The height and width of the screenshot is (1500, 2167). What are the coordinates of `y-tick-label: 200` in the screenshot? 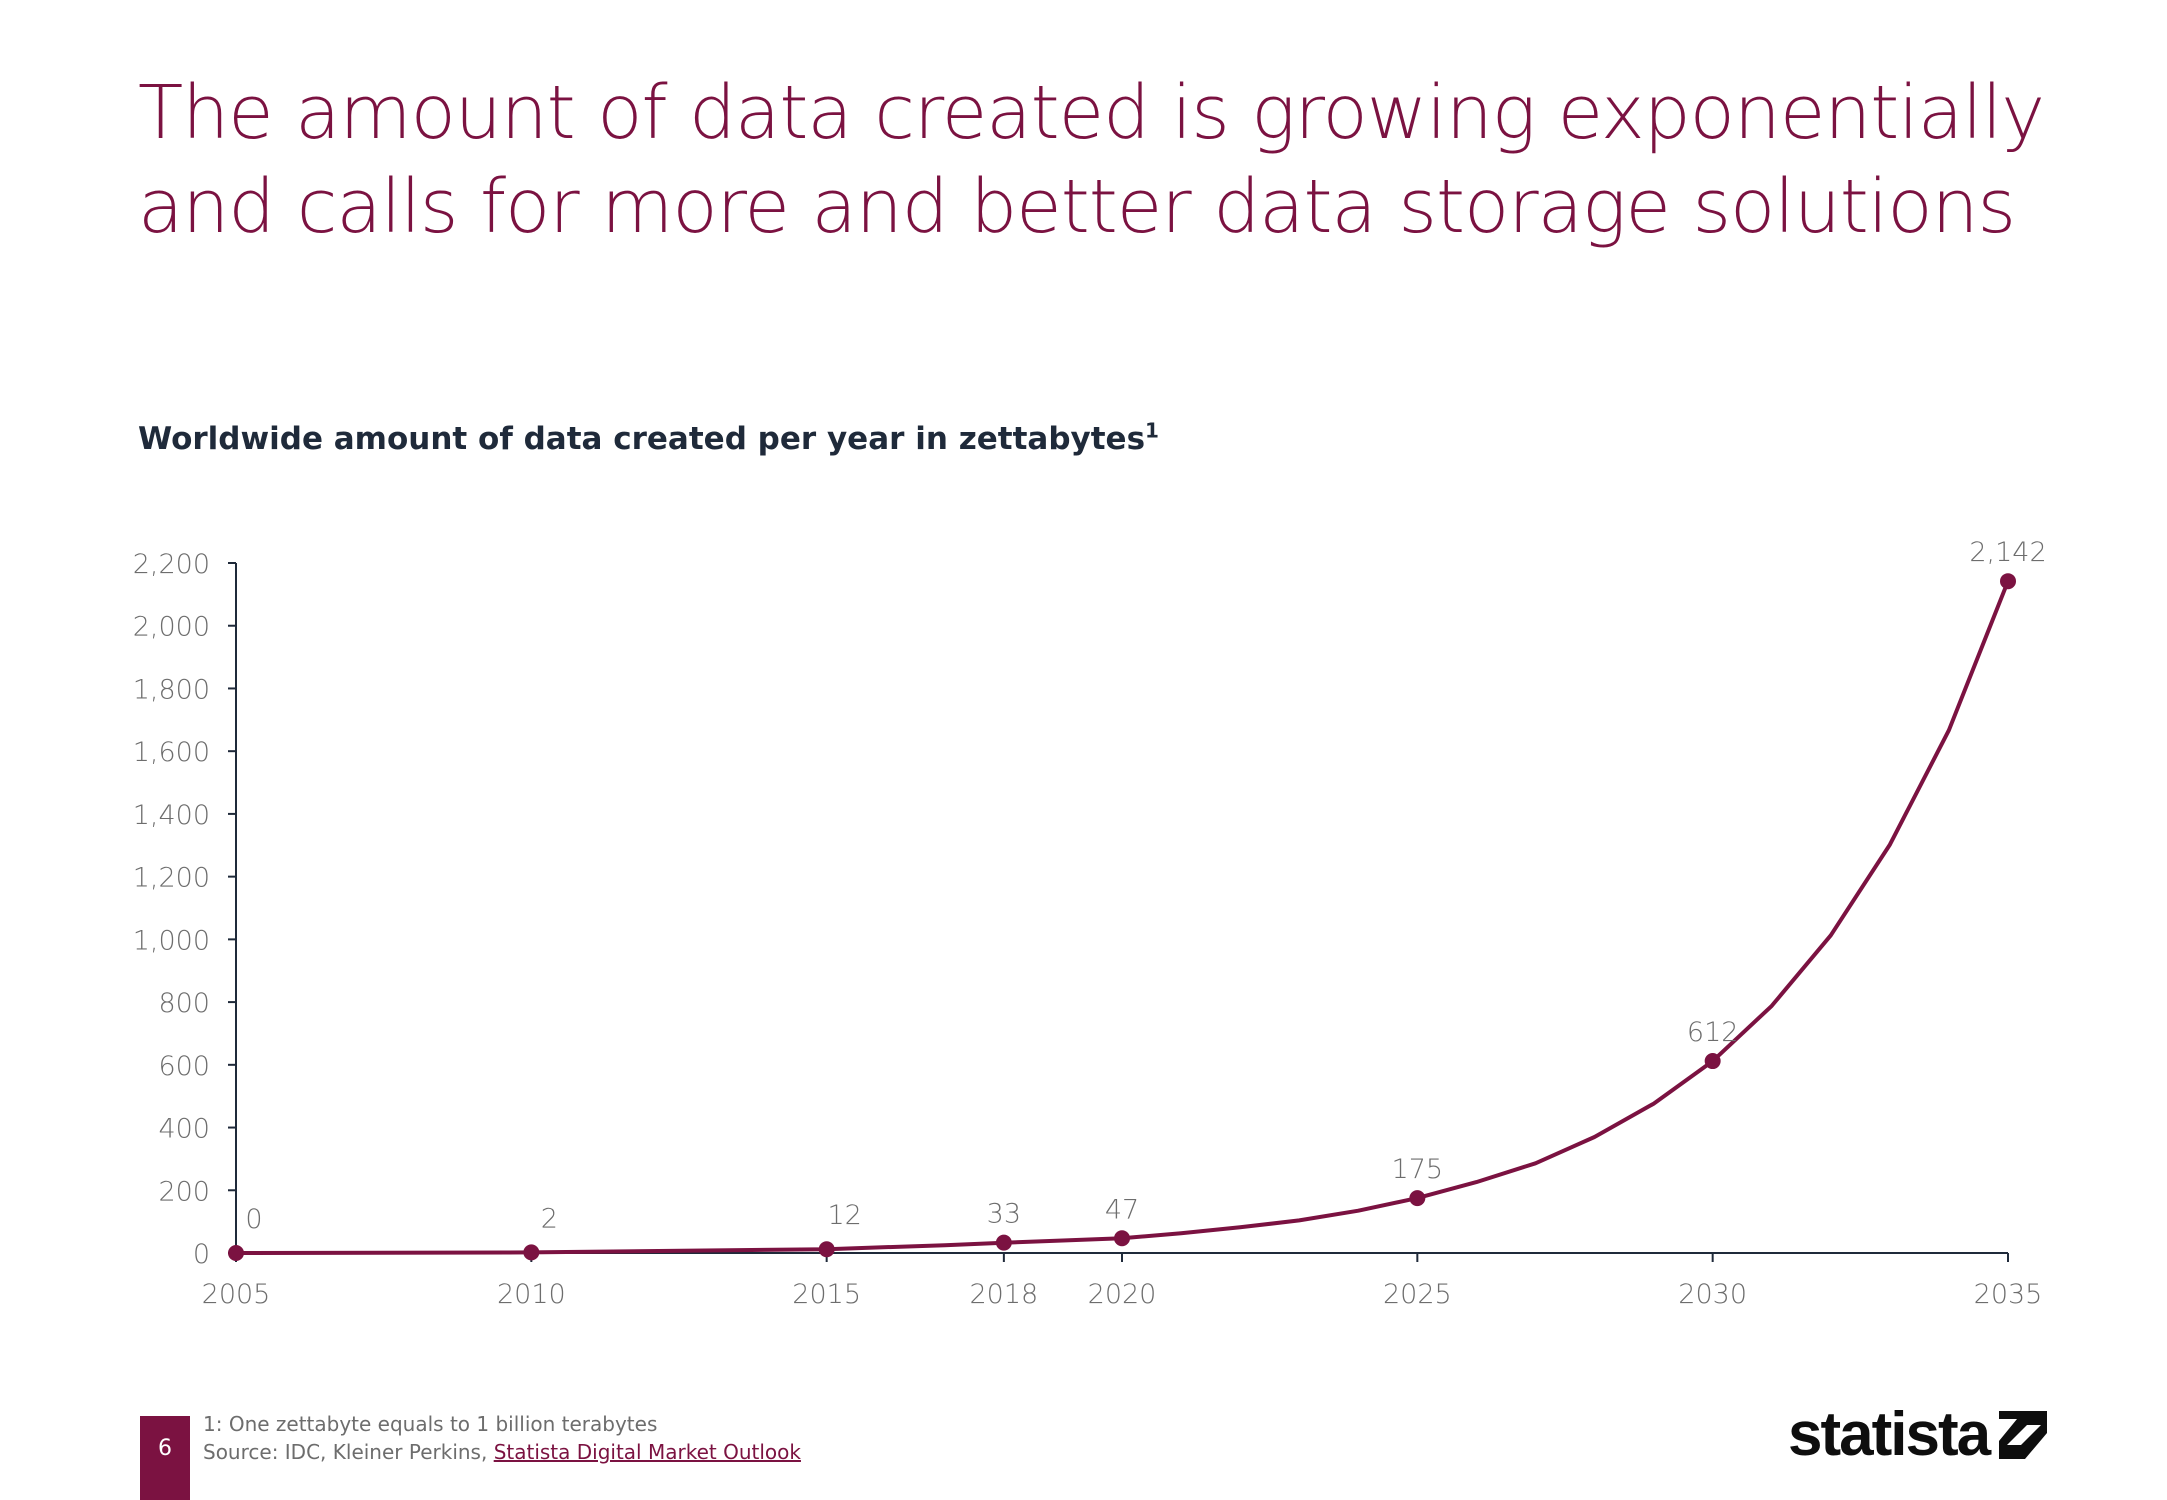 It's located at (184, 1191).